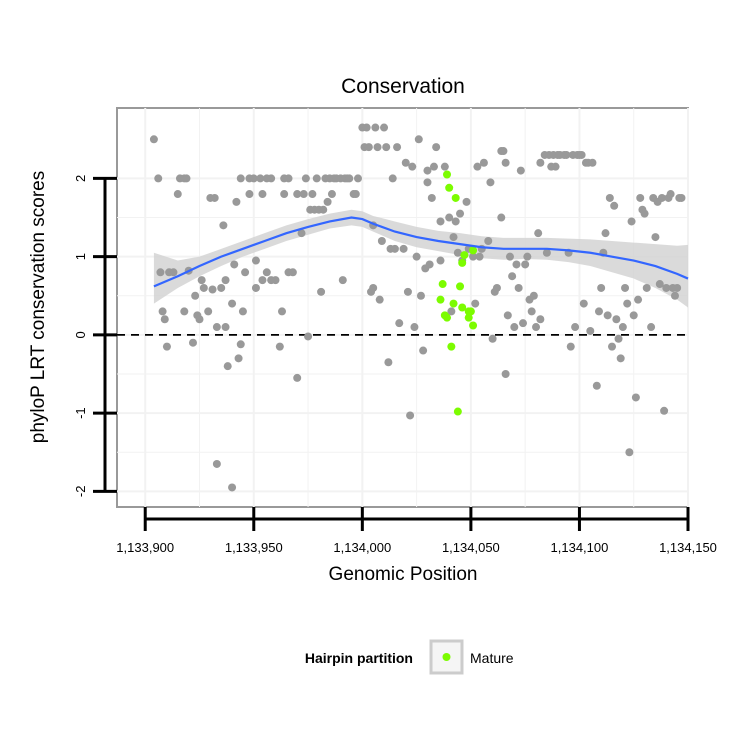 The height and width of the screenshot is (755, 750). I want to click on legend: Hairpin partition Mature, so click(409, 657).